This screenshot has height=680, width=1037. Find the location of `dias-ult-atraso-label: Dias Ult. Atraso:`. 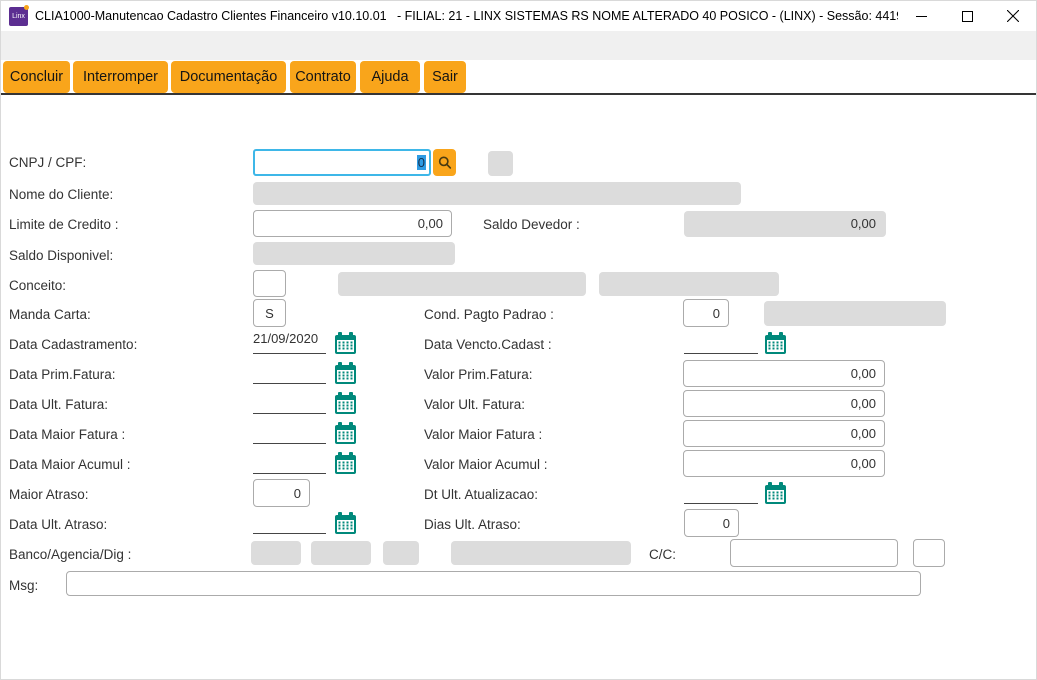

dias-ult-atraso-label: Dias Ult. Atraso: is located at coordinates (472, 524).